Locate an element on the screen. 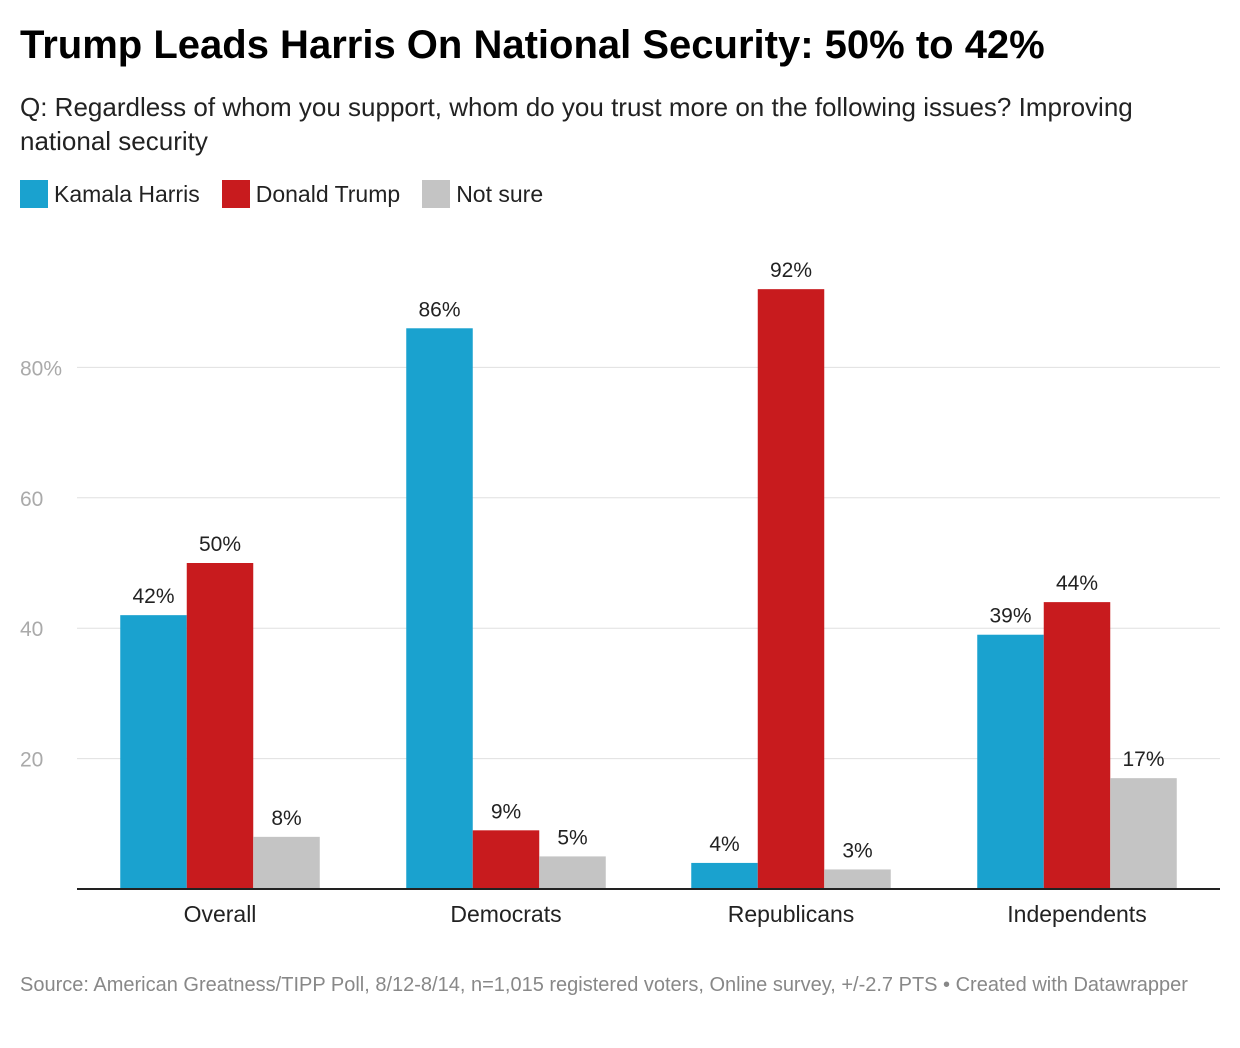  bar-independents-kamala-harris is located at coordinates (1010, 761).